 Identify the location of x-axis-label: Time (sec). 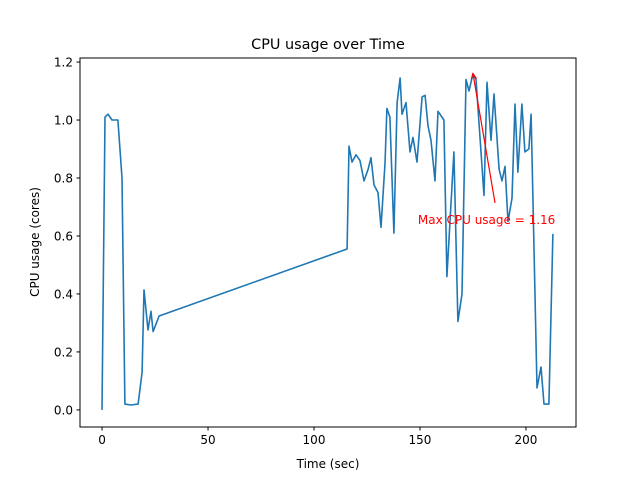
(328, 464).